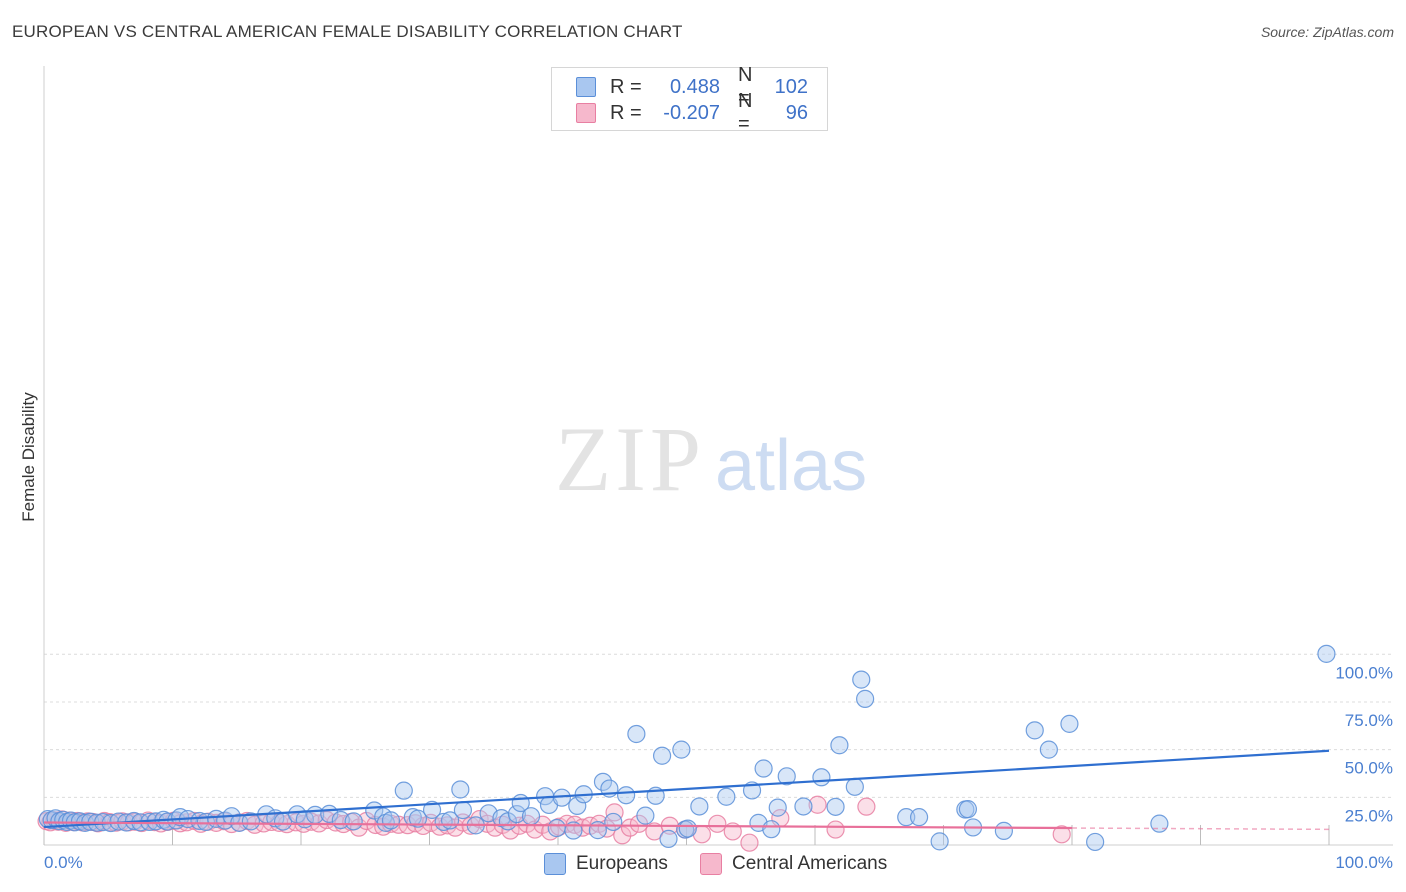 The height and width of the screenshot is (892, 1406). I want to click on bottom-legend-europeans: Europeans, so click(606, 864).